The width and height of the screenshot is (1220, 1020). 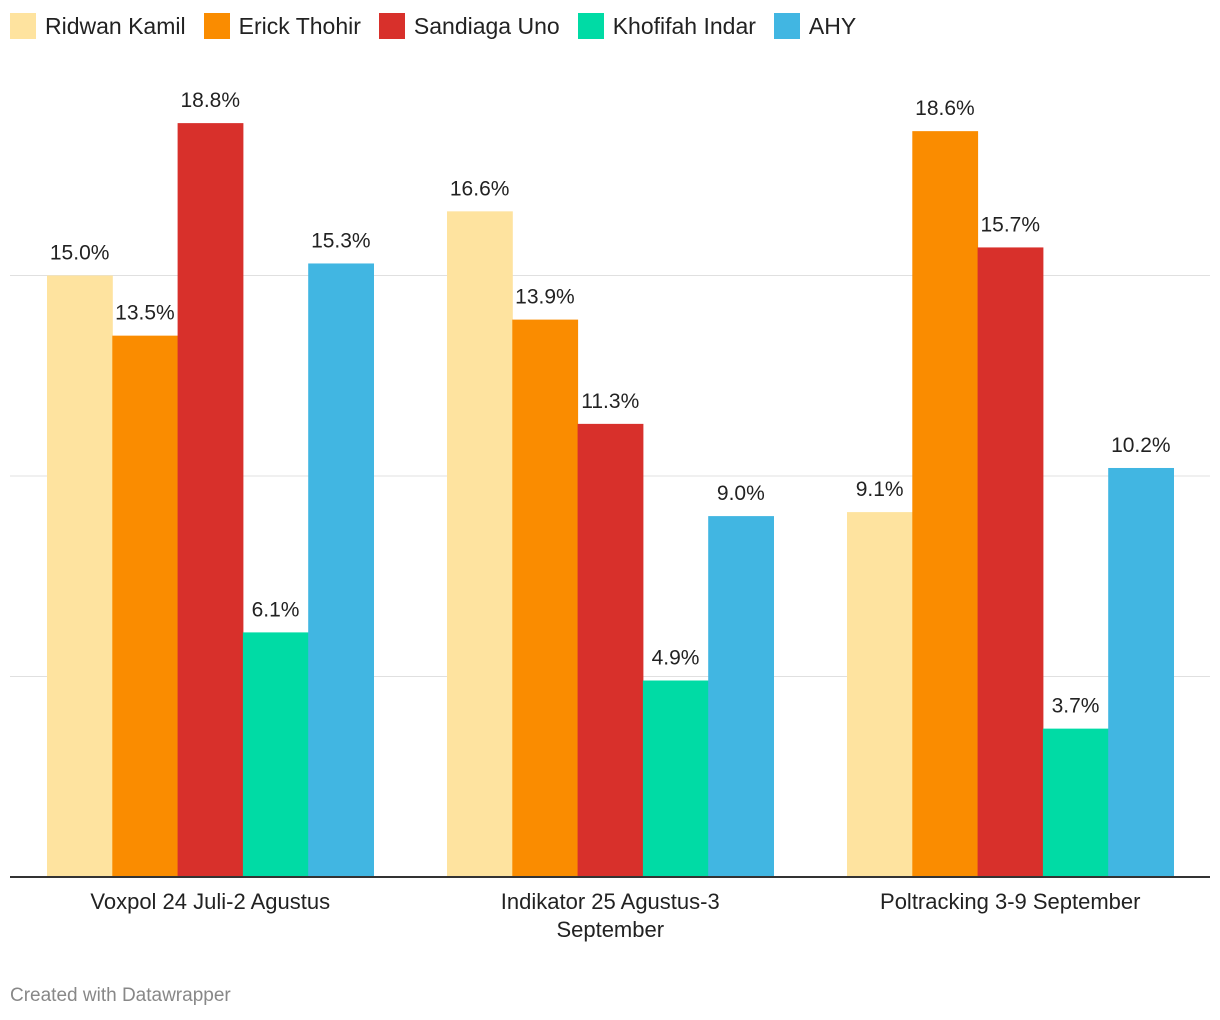 I want to click on data-label: 16.6%, so click(x=480, y=188).